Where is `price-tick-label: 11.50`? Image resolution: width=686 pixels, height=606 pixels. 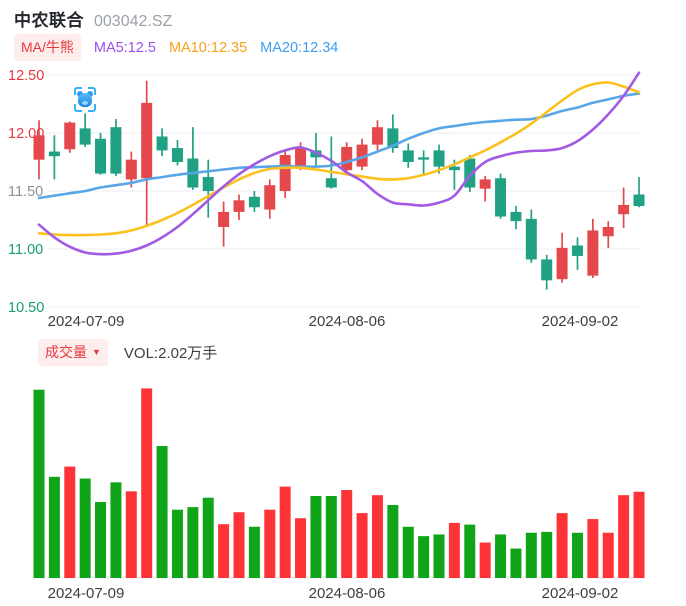
price-tick-label: 11.50 is located at coordinates (25, 192).